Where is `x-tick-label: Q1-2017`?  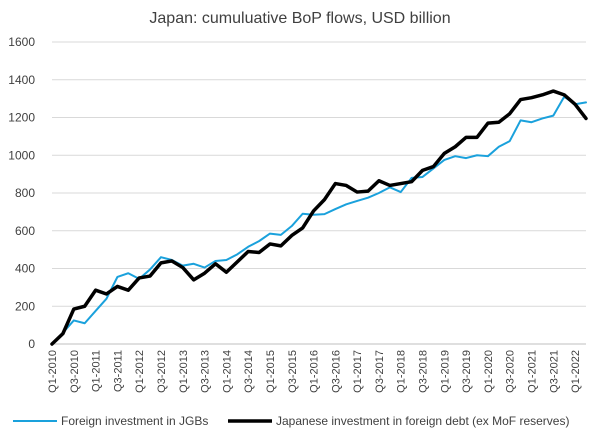 x-tick-label: Q1-2017 is located at coordinates (358, 371).